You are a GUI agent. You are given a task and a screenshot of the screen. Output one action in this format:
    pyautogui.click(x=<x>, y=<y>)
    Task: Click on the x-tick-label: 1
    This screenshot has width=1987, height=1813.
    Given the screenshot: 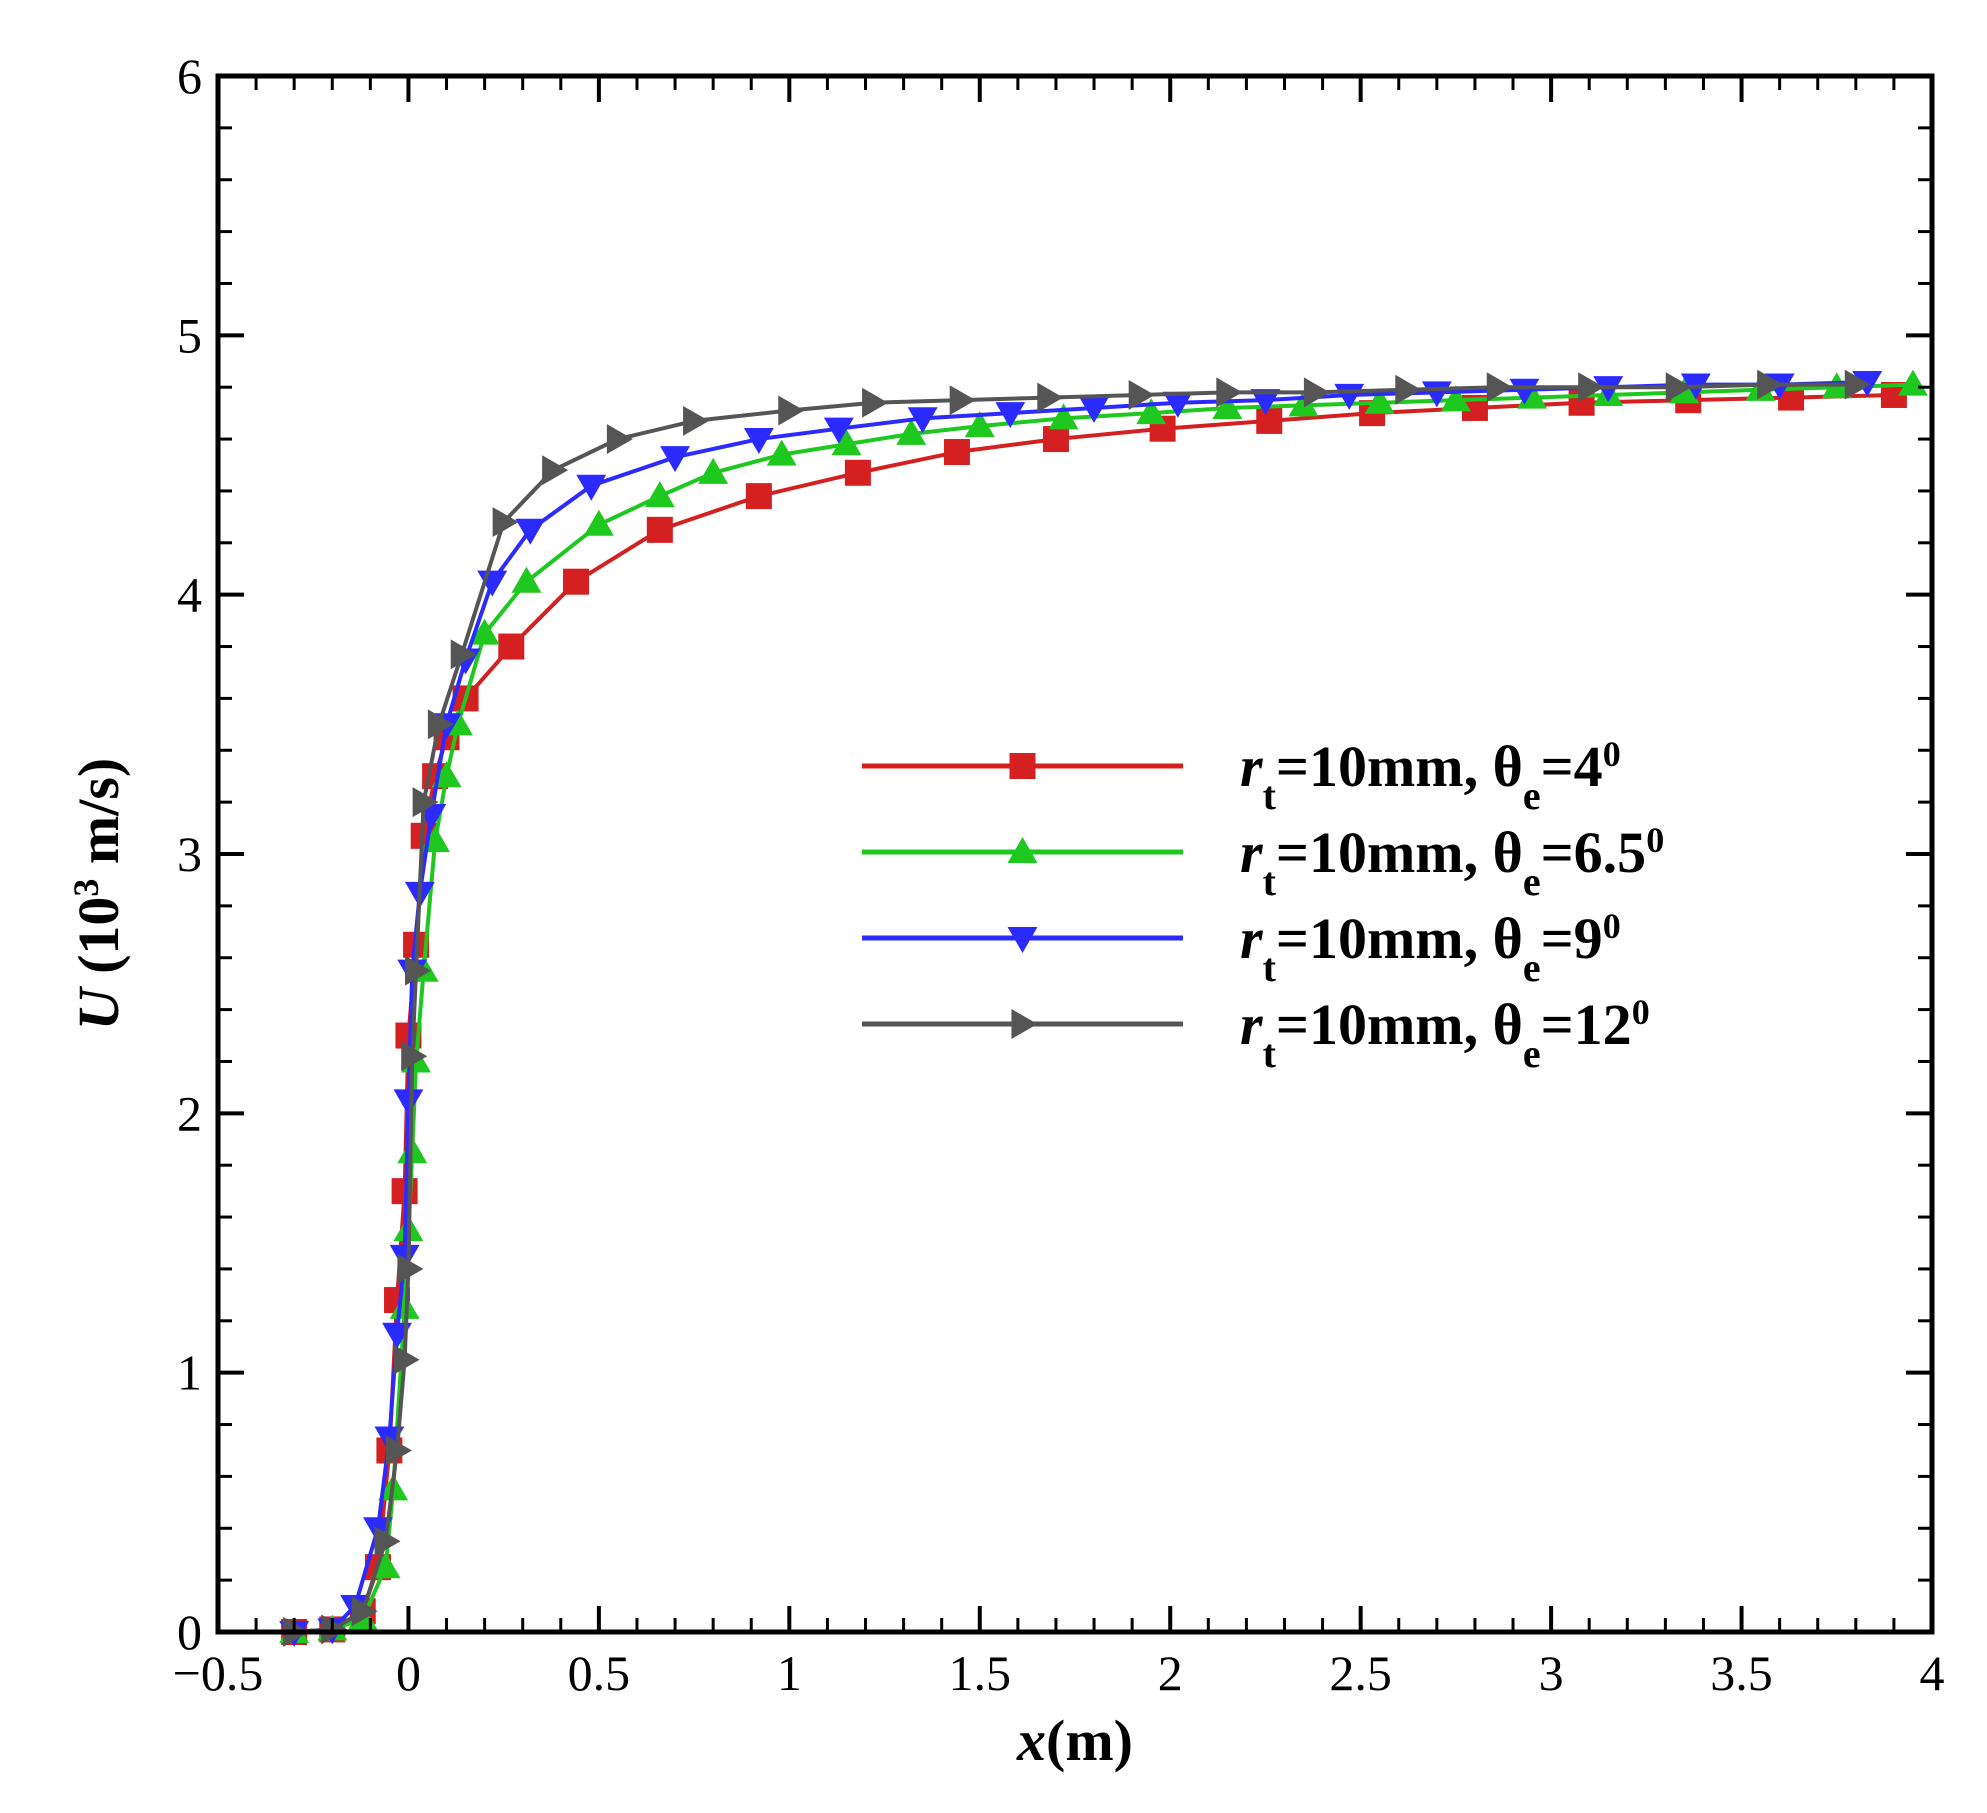 What is the action you would take?
    pyautogui.click(x=789, y=1673)
    